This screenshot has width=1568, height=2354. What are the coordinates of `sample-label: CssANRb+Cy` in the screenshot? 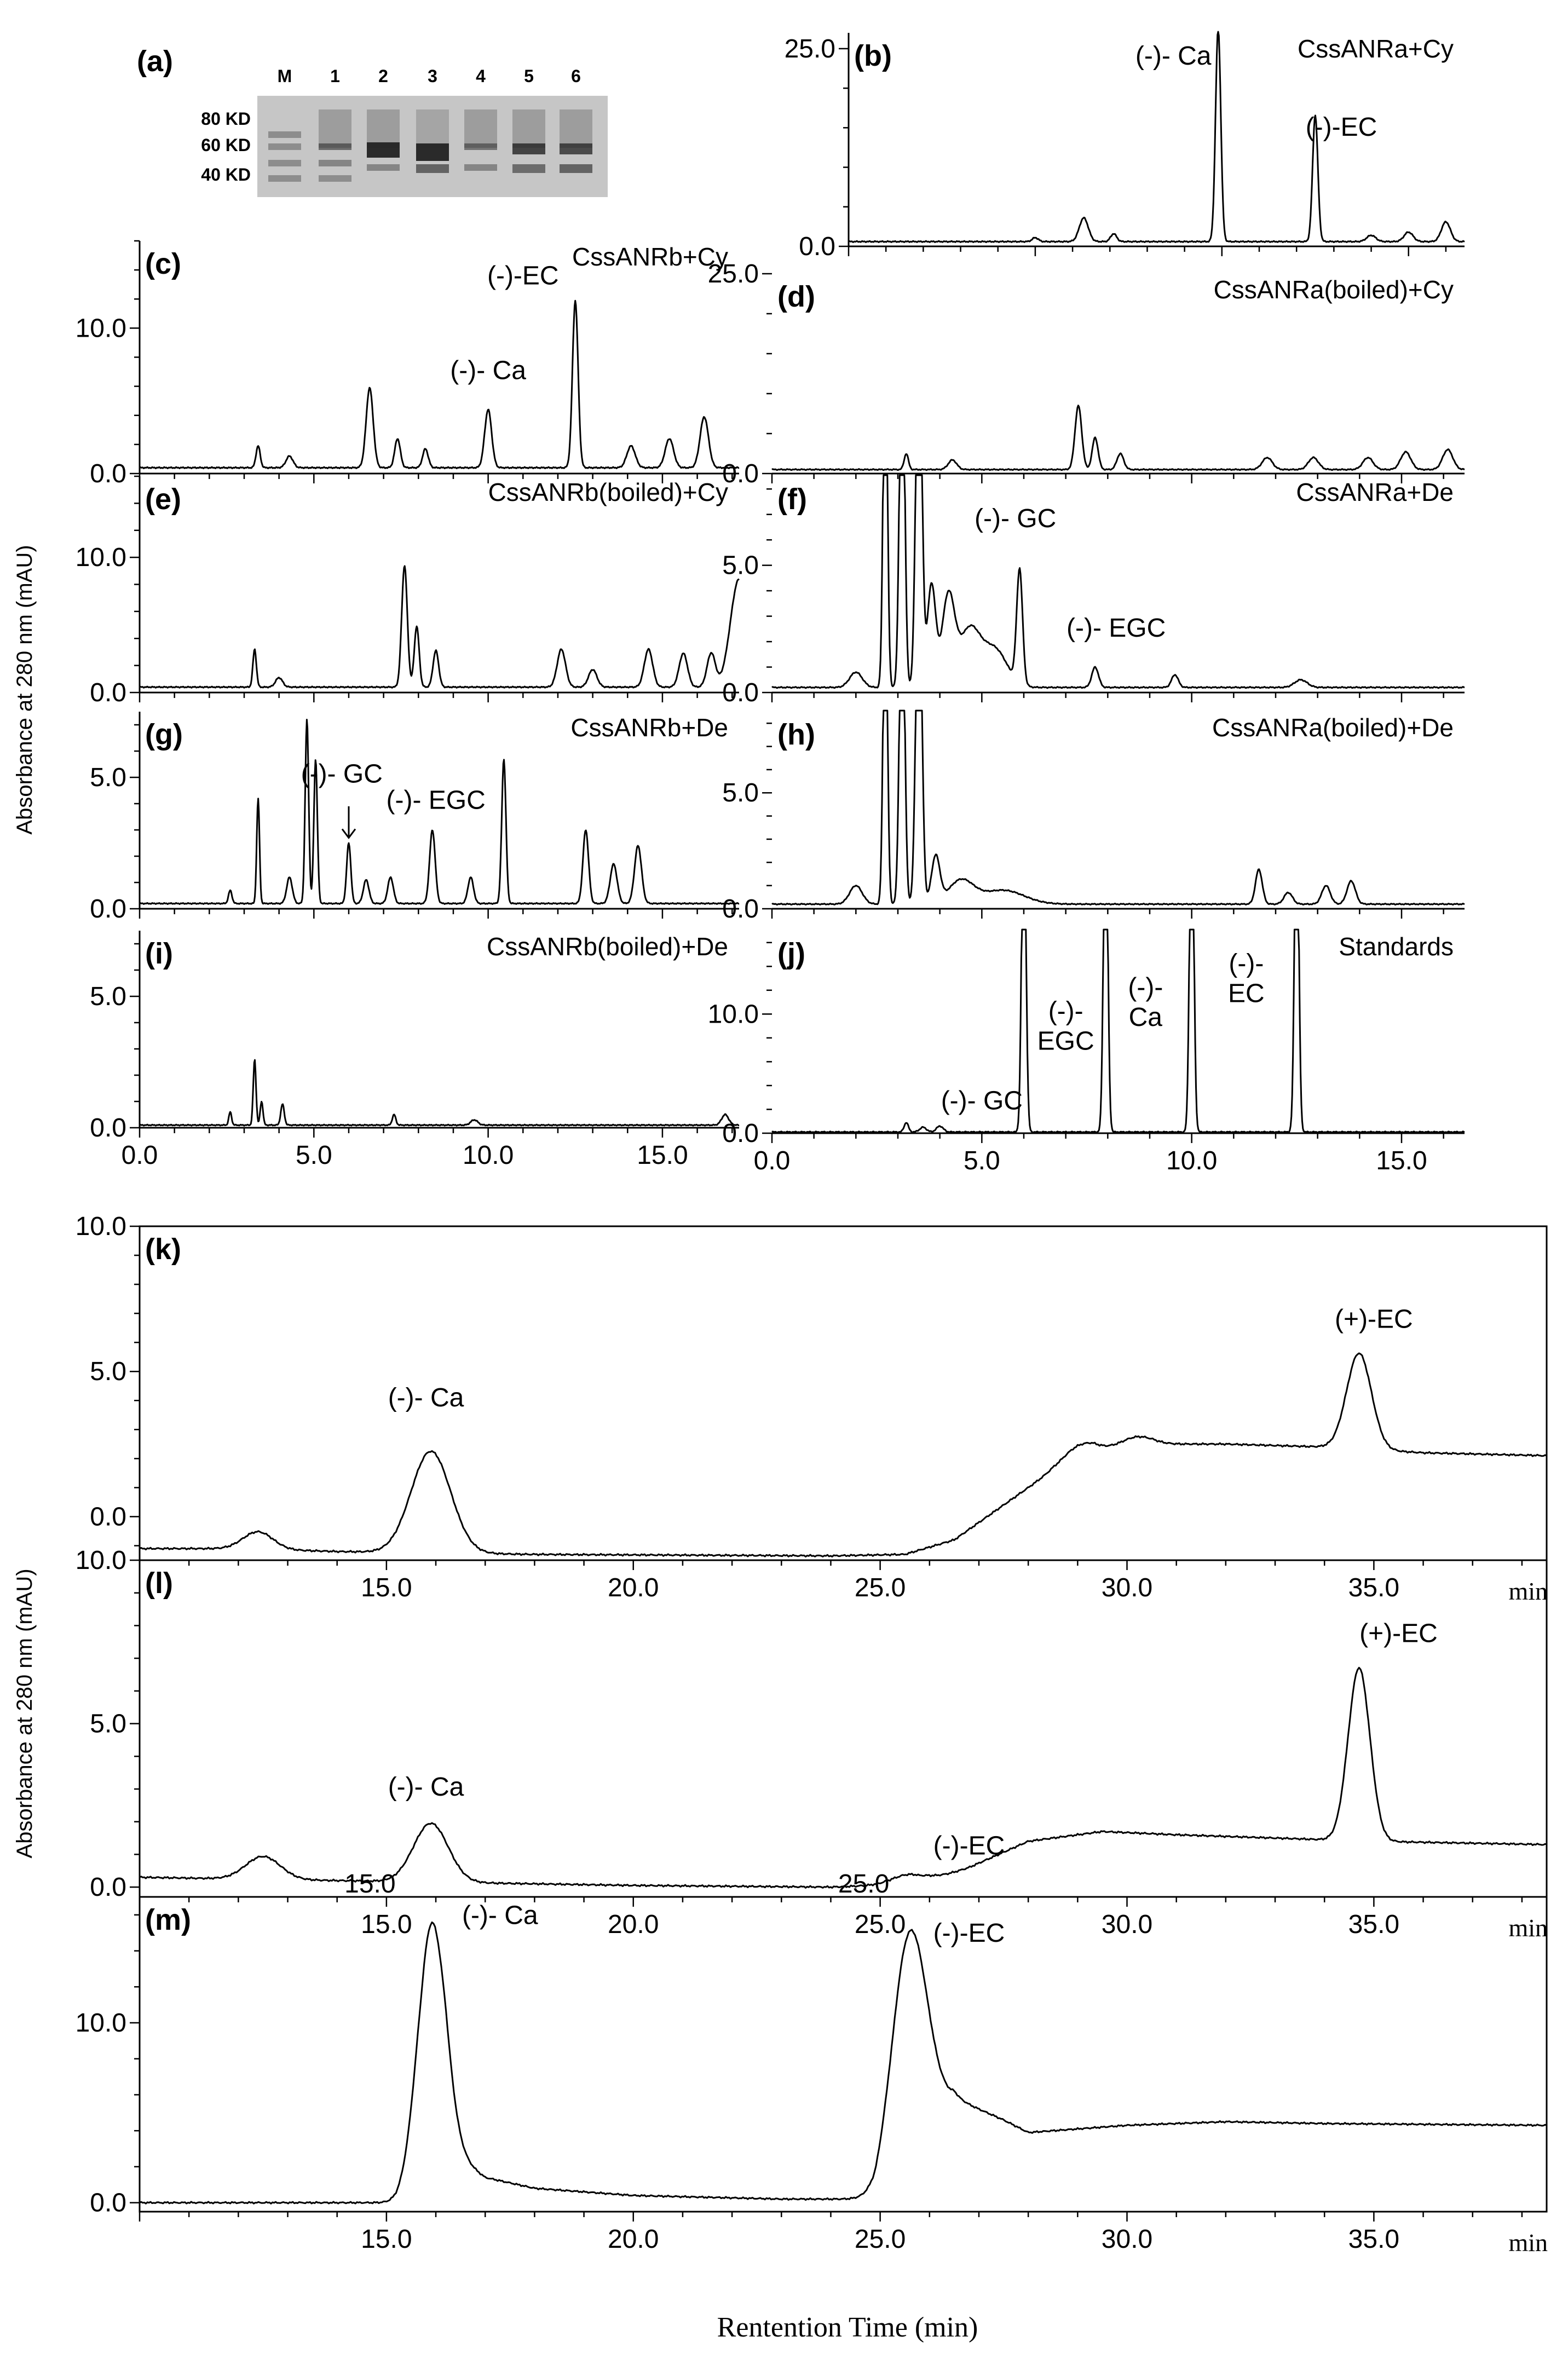 It's located at (650, 257).